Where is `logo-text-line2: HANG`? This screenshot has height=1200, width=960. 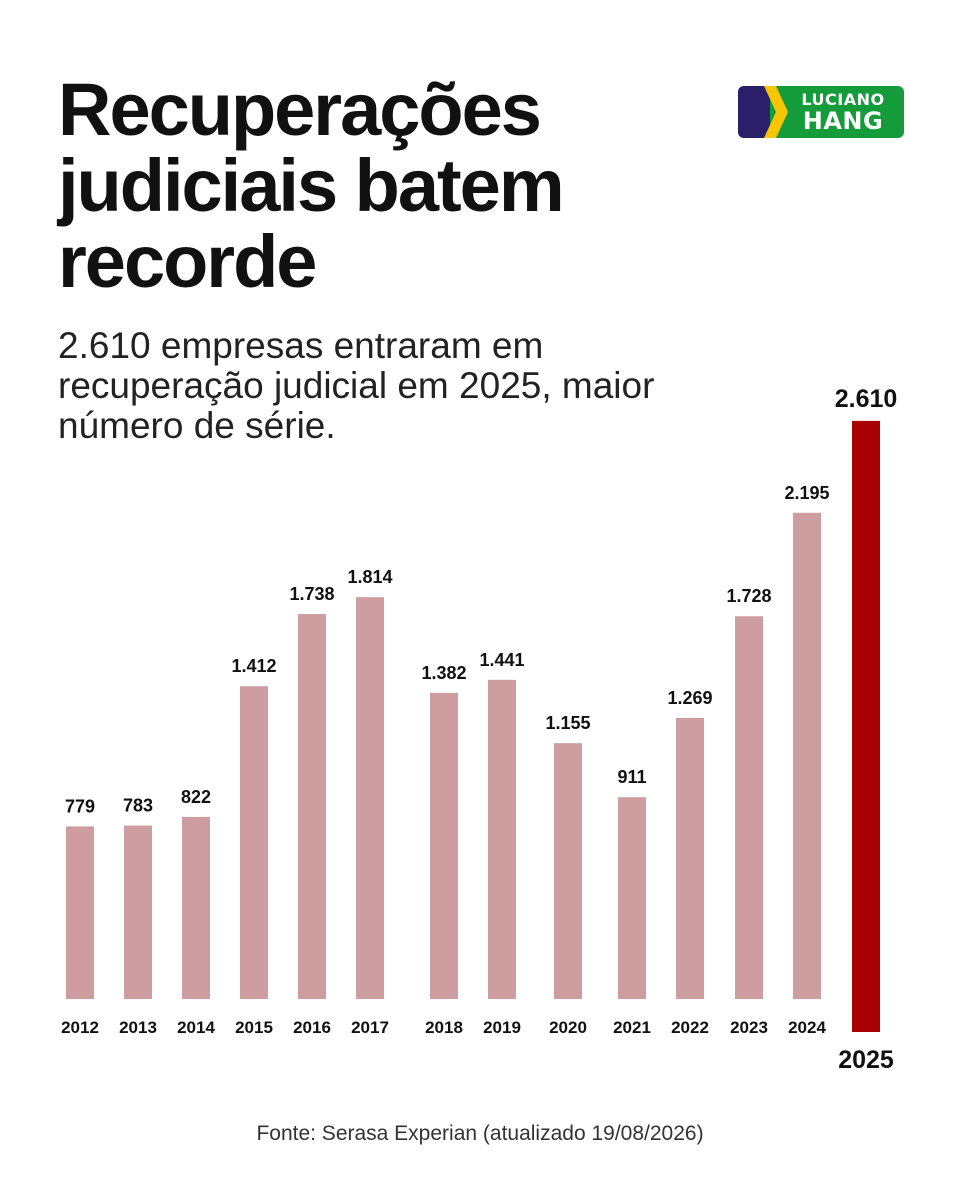
logo-text-line2: HANG is located at coordinates (843, 121).